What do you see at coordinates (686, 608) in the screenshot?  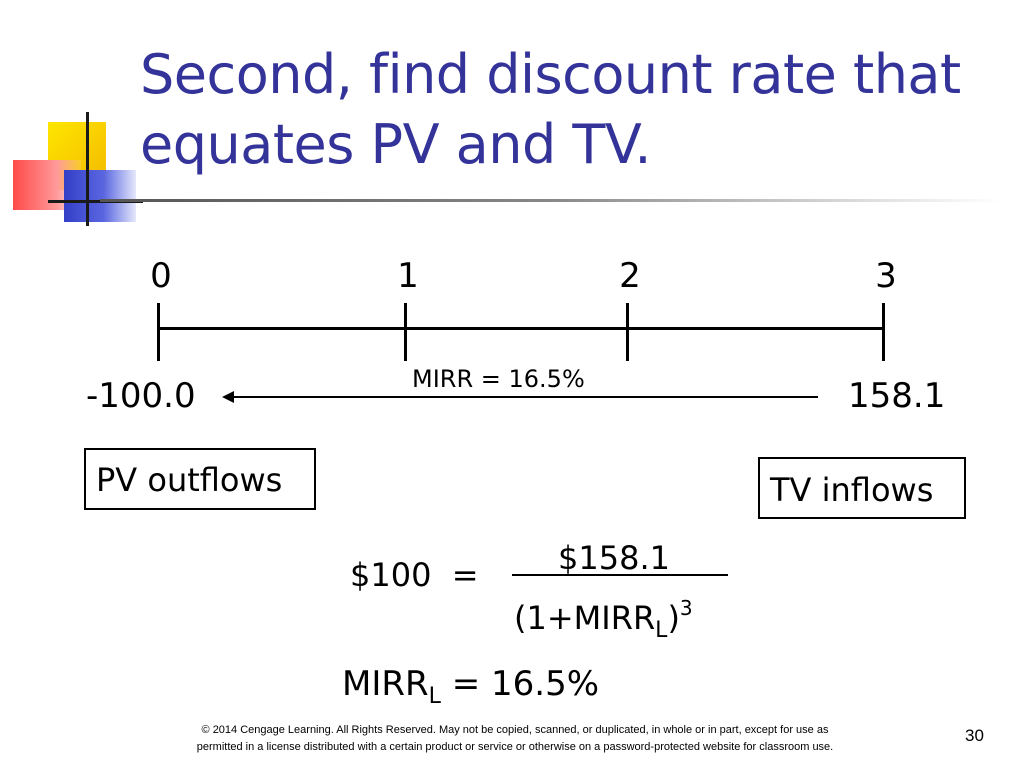 I see `denominator-exponent: 3` at bounding box center [686, 608].